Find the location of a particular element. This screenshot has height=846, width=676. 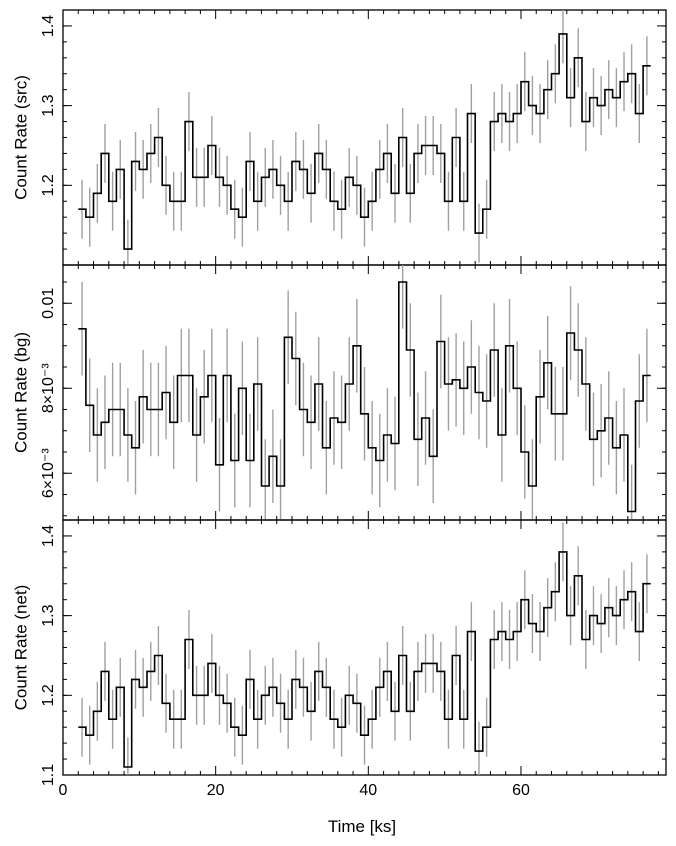

x-tick-label: 60 is located at coordinates (521, 790).